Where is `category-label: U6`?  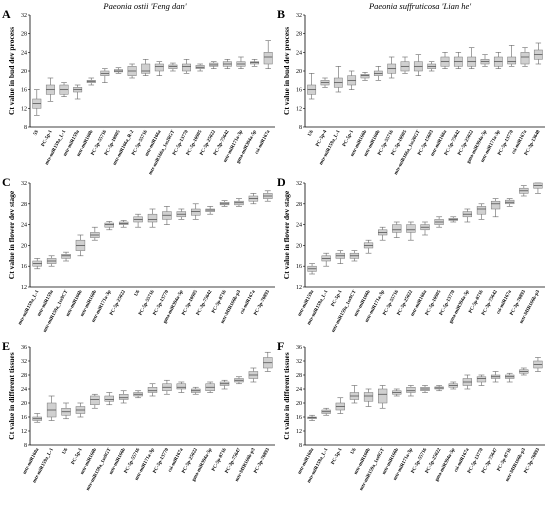
category-label: U6 is located at coordinates (312, 133).